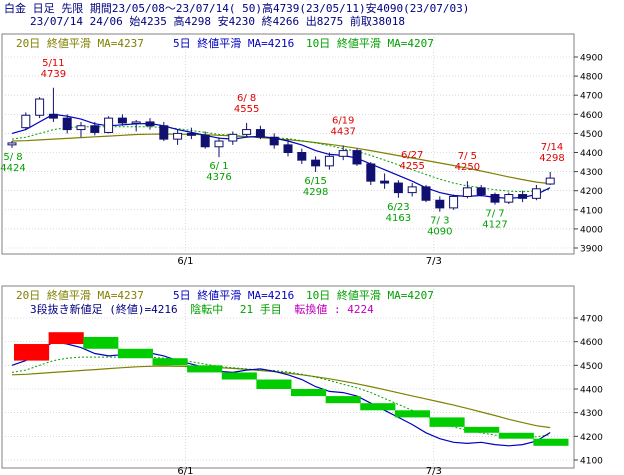 The image size is (624, 475). What do you see at coordinates (412, 155) in the screenshot?
I see `annotation-date: 6/27` at bounding box center [412, 155].